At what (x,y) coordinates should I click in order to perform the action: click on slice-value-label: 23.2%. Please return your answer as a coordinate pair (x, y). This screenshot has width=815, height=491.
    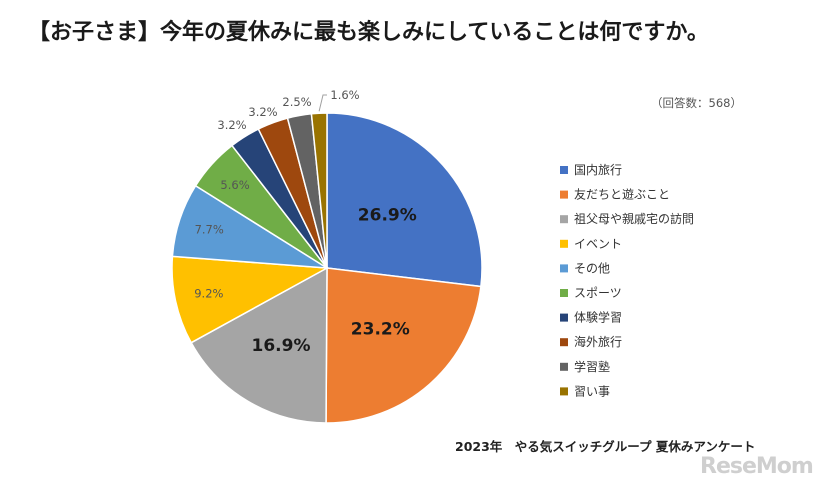
    Looking at the image, I should click on (380, 329).